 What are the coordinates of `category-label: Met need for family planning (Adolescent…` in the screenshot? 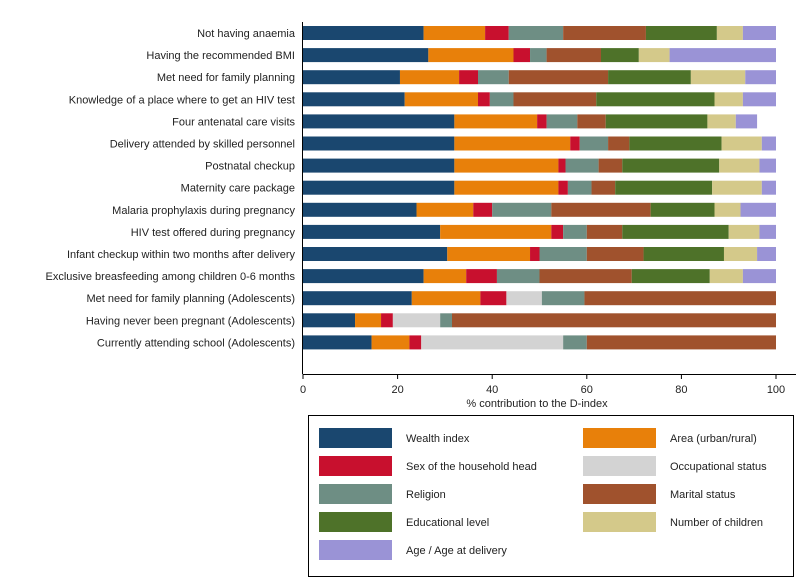 It's located at (191, 299).